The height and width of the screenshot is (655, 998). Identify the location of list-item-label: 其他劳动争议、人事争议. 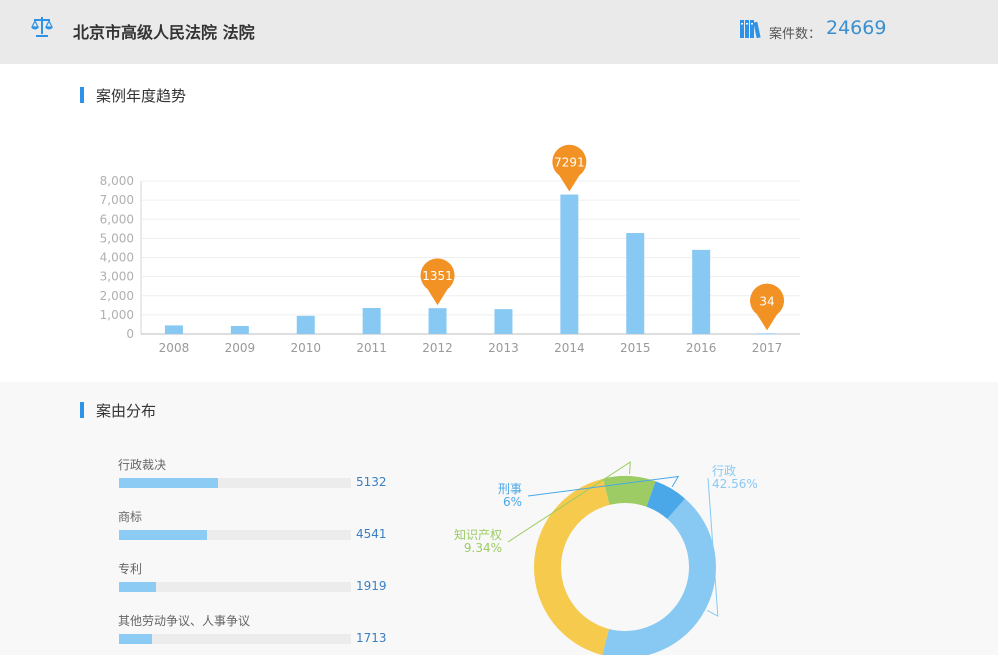
(184, 621).